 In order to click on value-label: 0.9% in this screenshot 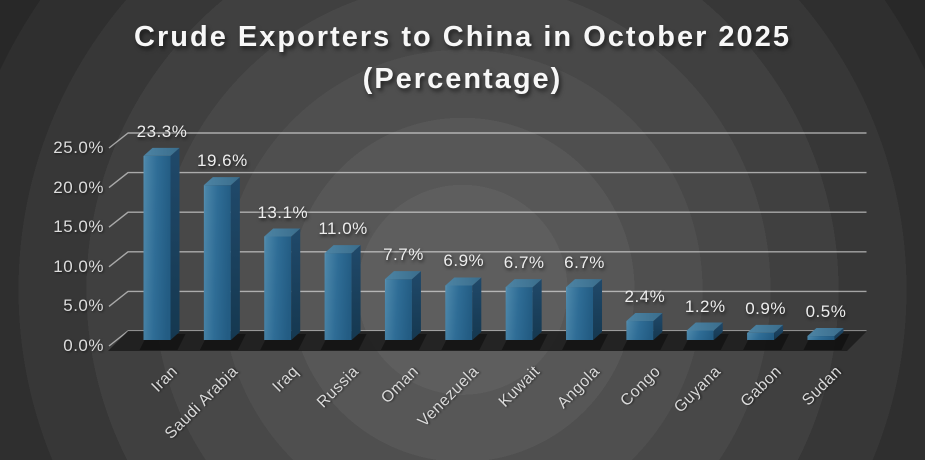, I will do `click(765, 308)`.